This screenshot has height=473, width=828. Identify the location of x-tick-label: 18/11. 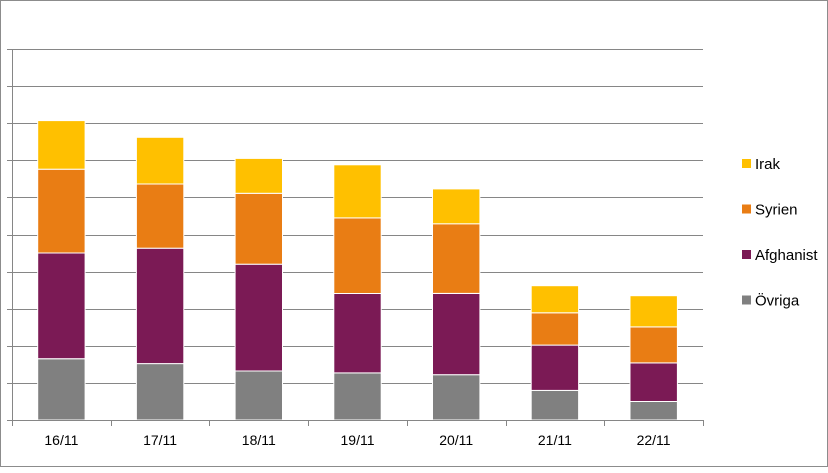
(259, 440).